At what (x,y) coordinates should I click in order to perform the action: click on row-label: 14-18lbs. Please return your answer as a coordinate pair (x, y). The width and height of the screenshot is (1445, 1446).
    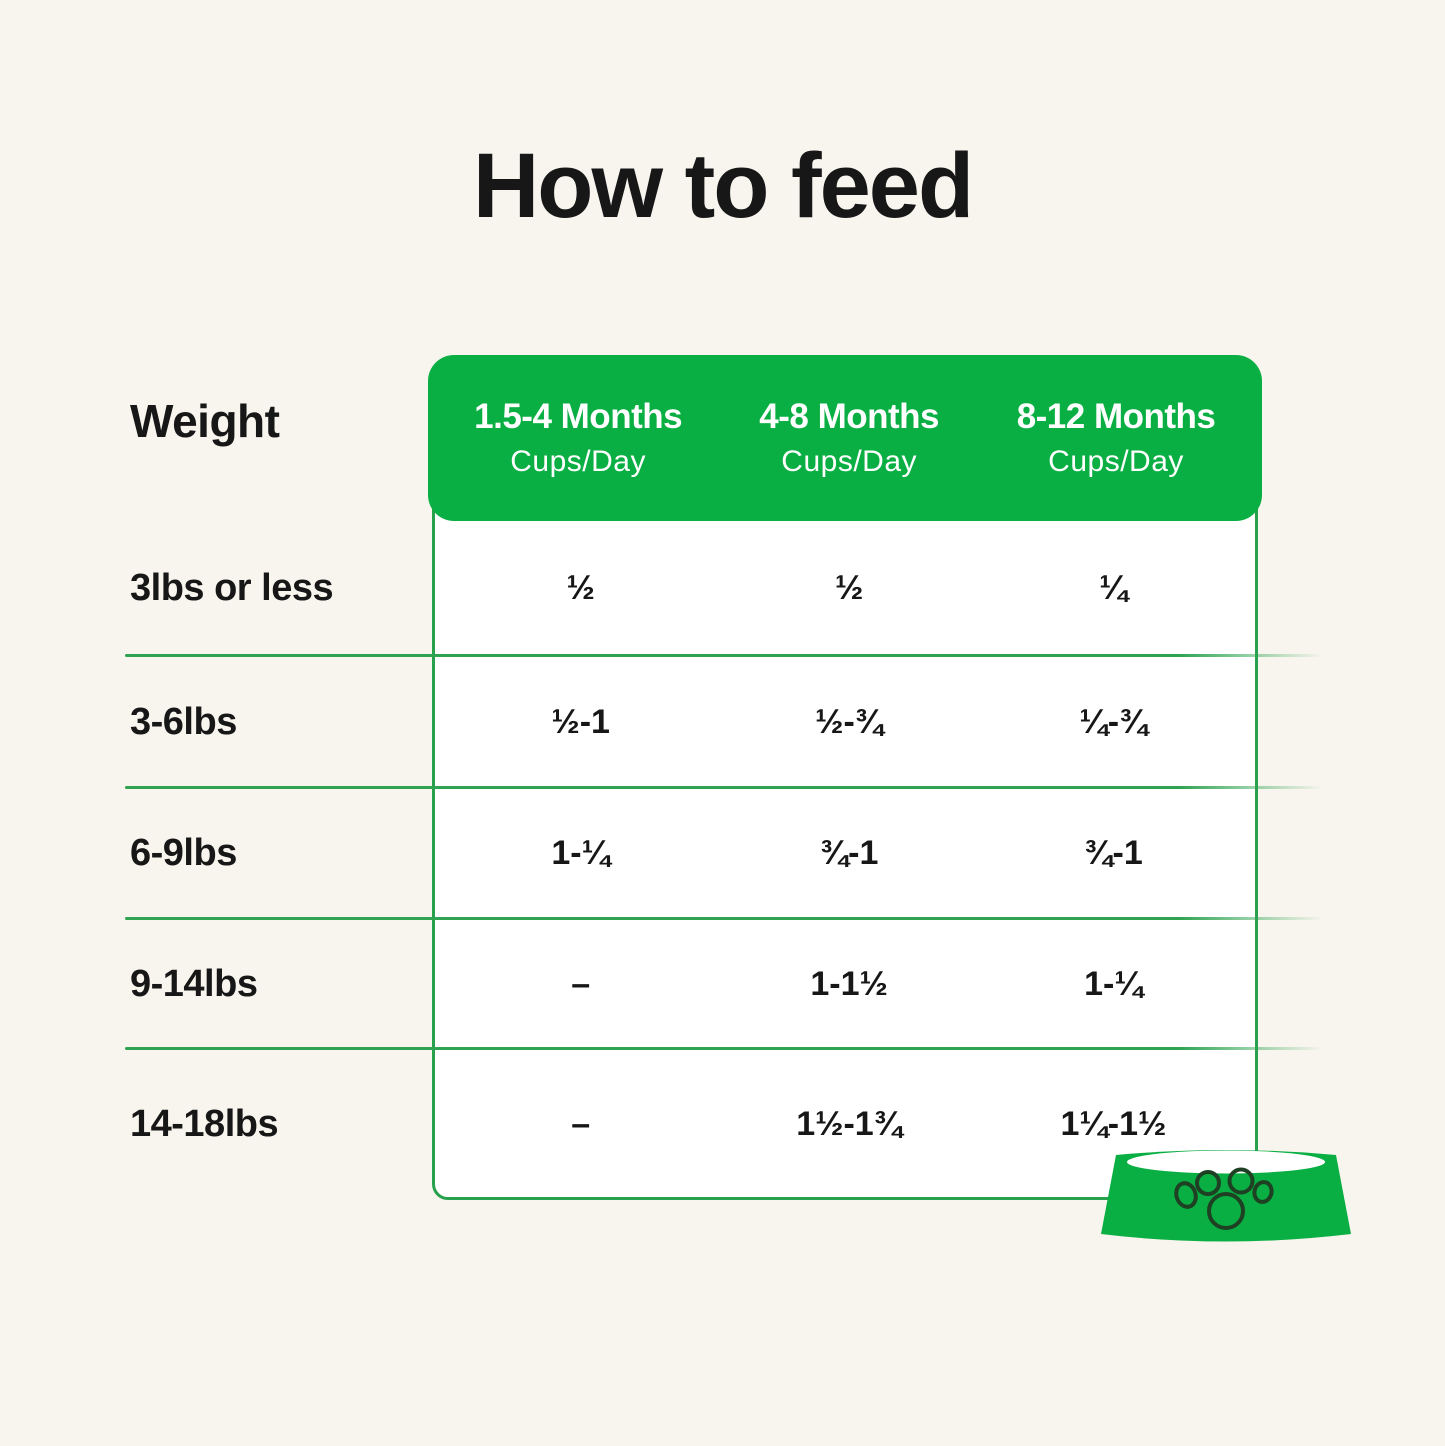
    Looking at the image, I should click on (275, 1124).